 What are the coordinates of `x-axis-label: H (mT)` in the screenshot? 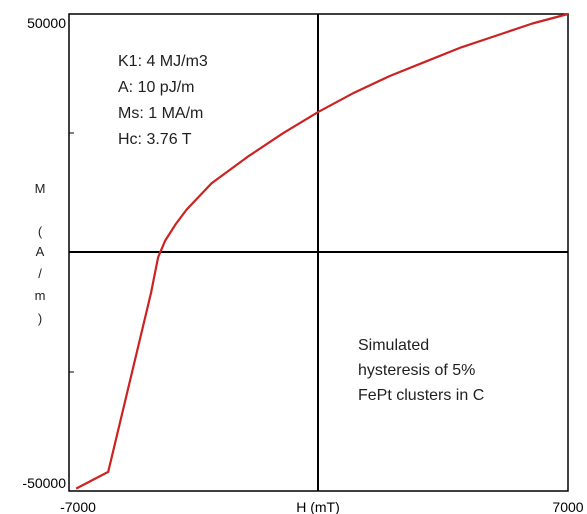 It's located at (318, 506).